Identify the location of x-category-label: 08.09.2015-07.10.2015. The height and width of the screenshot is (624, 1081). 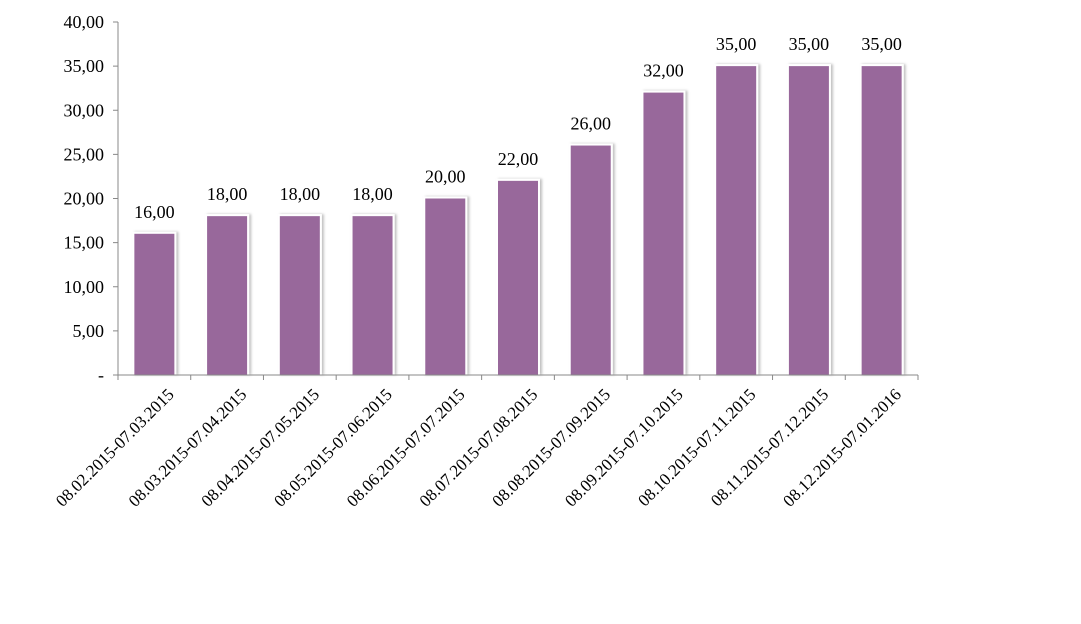
(624, 448).